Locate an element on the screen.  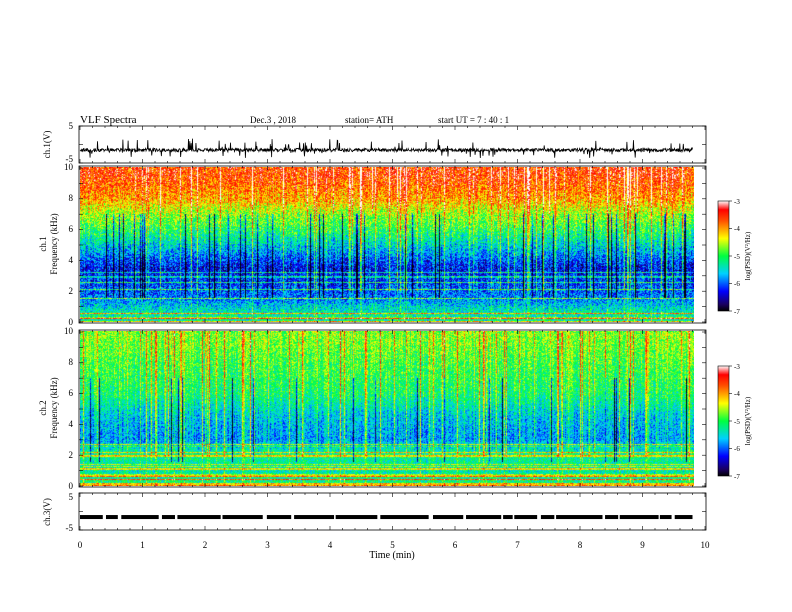
ch1-waveform-panel: 5 -5 ch.1(V) is located at coordinates (374, 142).